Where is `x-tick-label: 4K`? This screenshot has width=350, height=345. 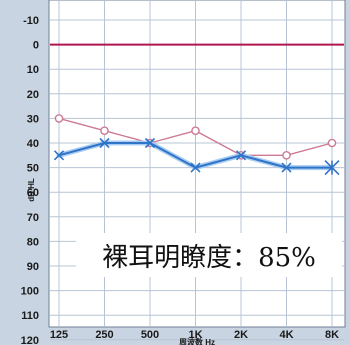 x-tick-label: 4K is located at coordinates (286, 335).